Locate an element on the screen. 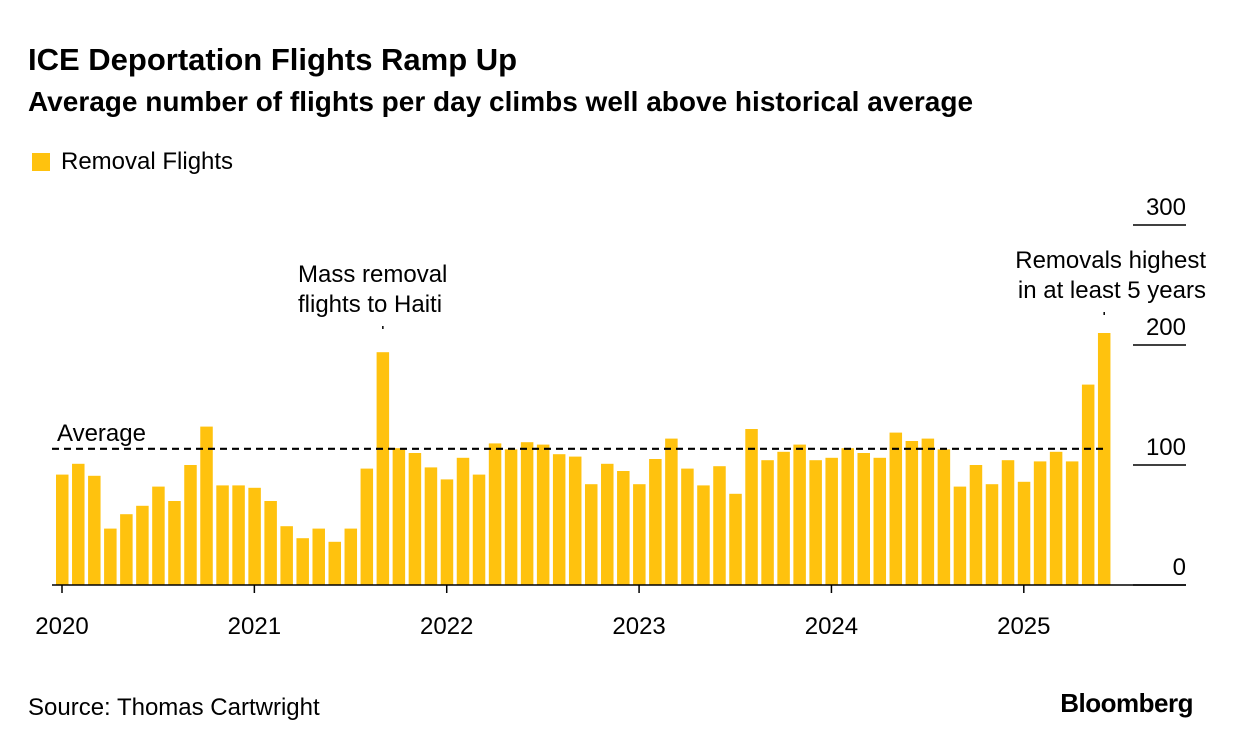 This screenshot has height=750, width=1233. legend: Removal Flights is located at coordinates (132, 162).